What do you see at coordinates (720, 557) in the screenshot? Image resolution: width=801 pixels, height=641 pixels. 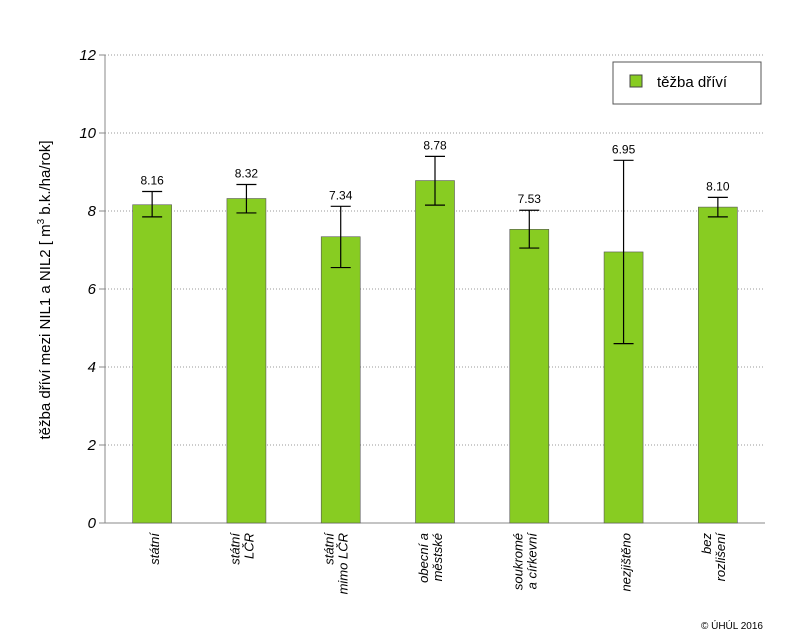 I see `category-label-line: rozlišení` at bounding box center [720, 557].